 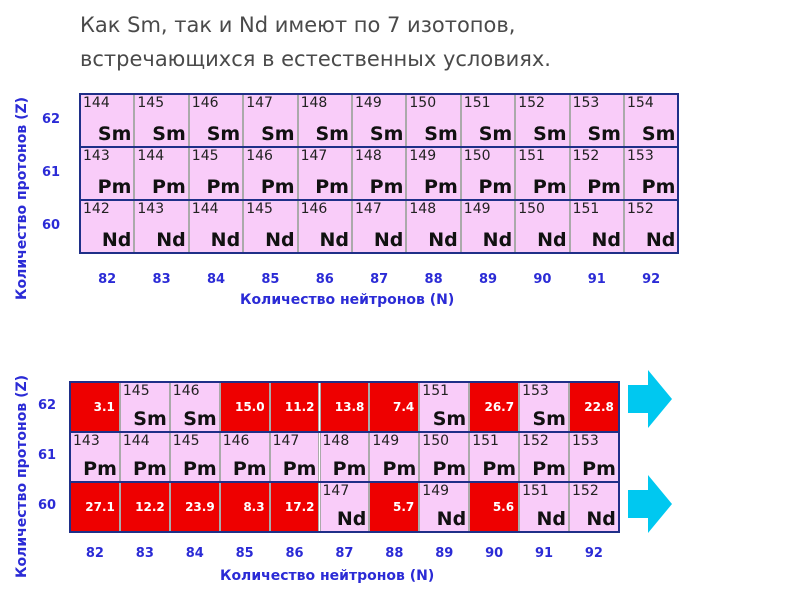 What do you see at coordinates (107, 120) in the screenshot?
I see `isotope-cell: 144 Sm` at bounding box center [107, 120].